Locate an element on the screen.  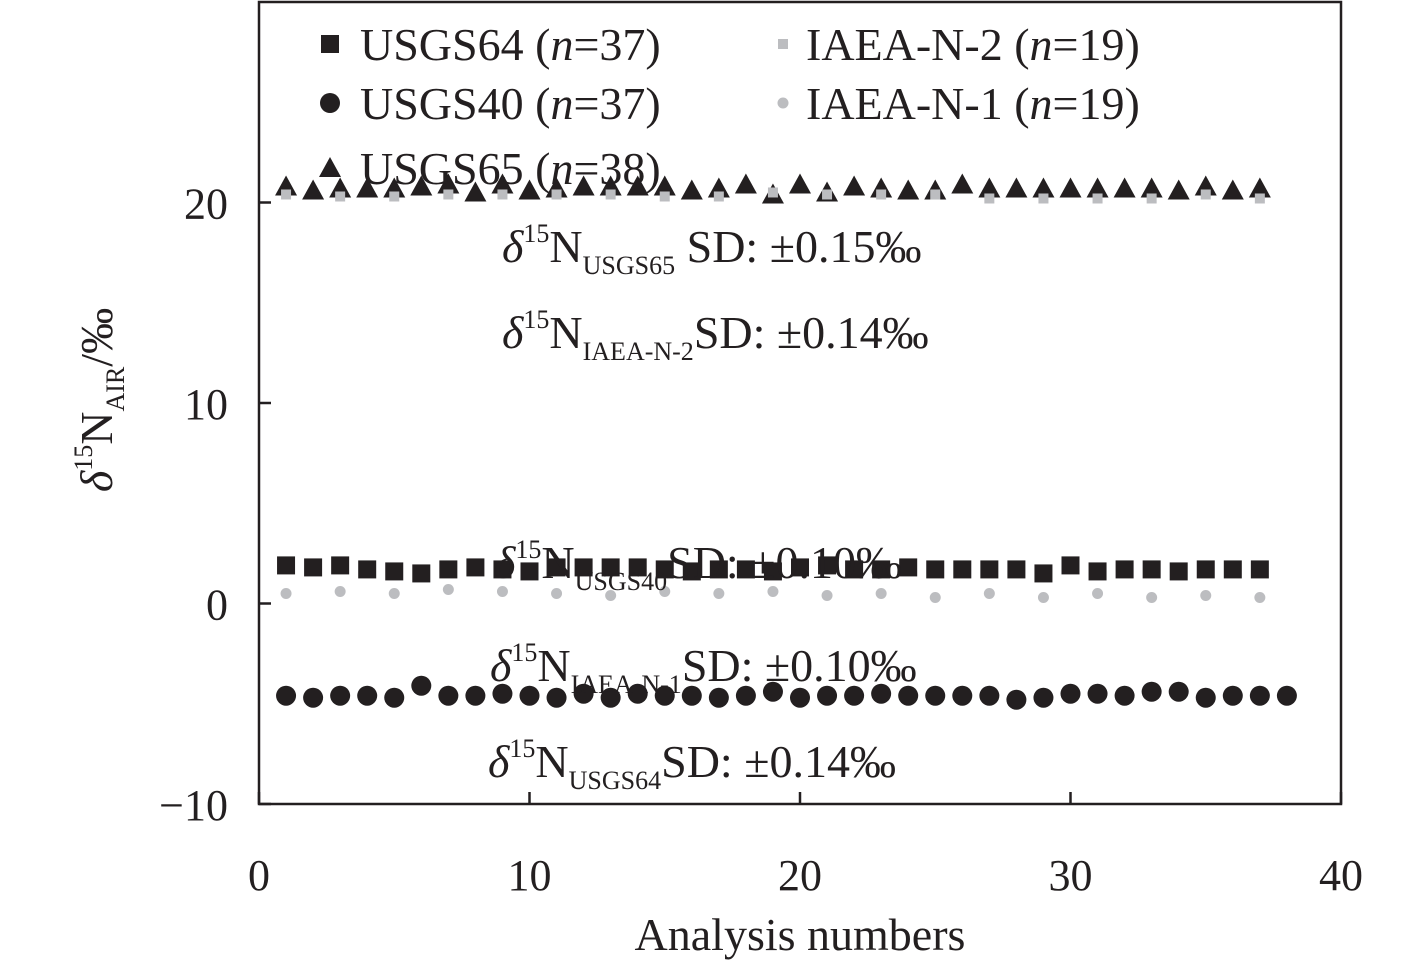
y-tick-label: 20 is located at coordinates (206, 204).